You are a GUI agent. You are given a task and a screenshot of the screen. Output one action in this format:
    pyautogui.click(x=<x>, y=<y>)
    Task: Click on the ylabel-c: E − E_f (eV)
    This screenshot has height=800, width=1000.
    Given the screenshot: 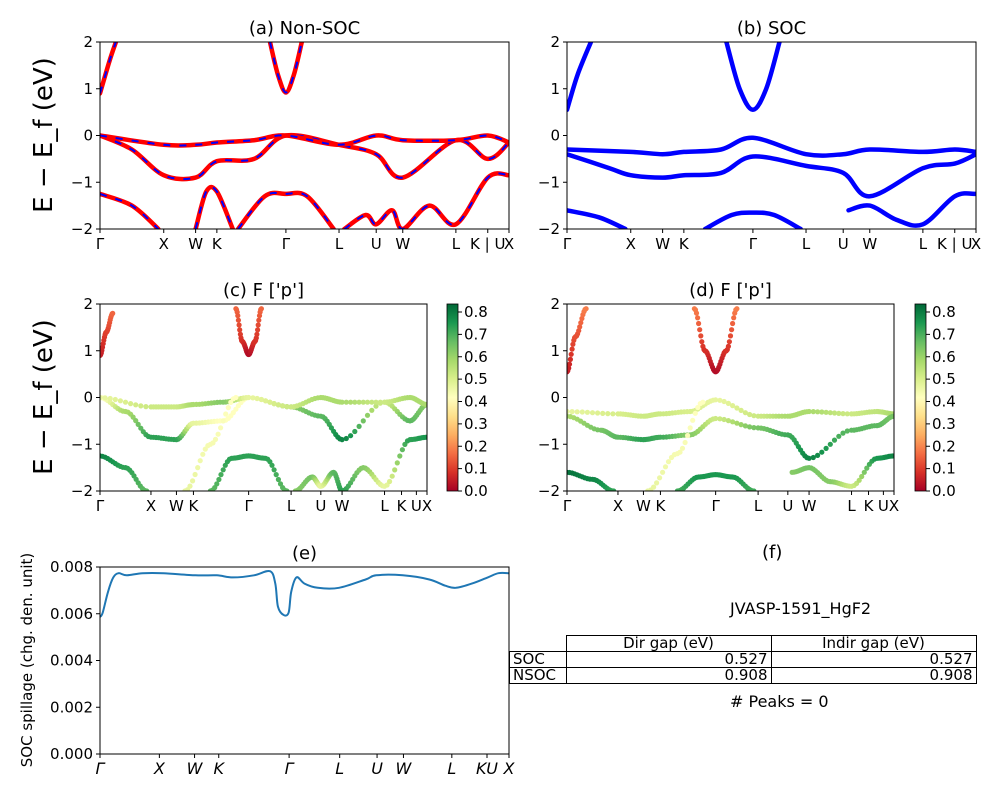 What is the action you would take?
    pyautogui.click(x=44, y=397)
    